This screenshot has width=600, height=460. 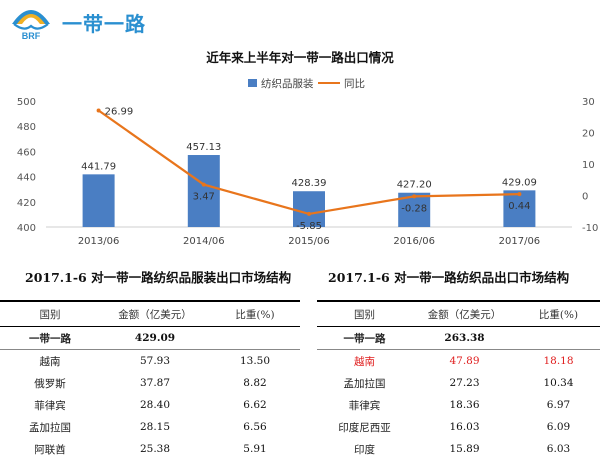 I want to click on table-row: 印度尼西亚 16.03 6.09, so click(x=458, y=427).